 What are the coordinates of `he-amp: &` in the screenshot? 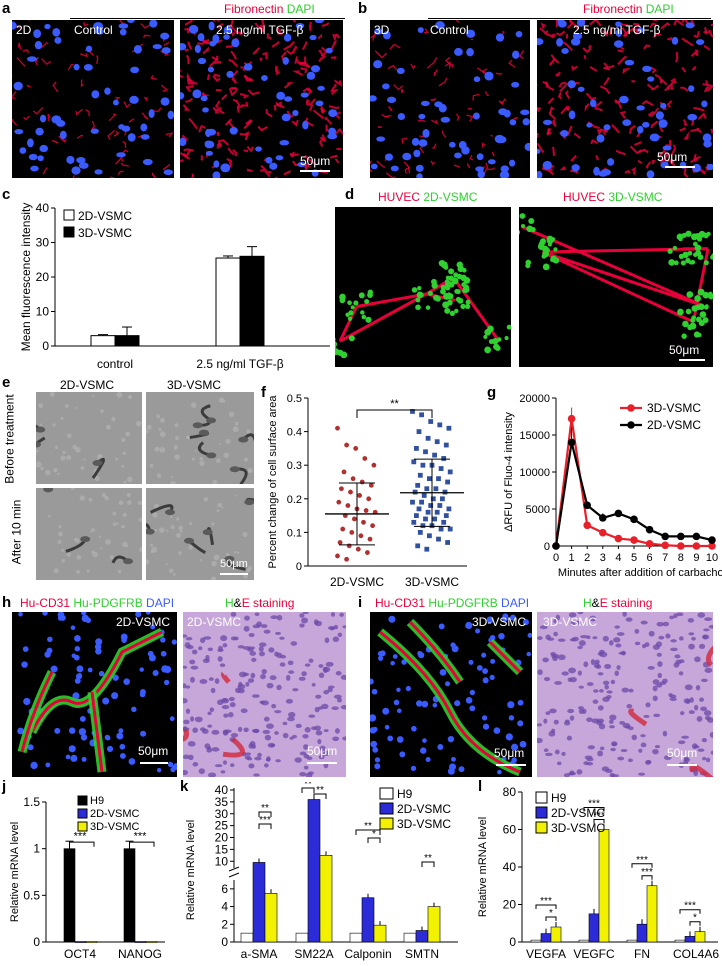 It's located at (595, 603).